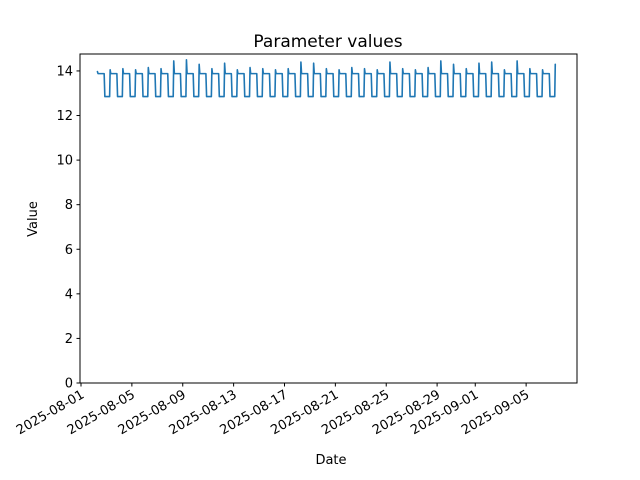 Image resolution: width=640 pixels, height=480 pixels. Describe the element at coordinates (330, 460) in the screenshot. I see `x-axis-label: Date` at that location.